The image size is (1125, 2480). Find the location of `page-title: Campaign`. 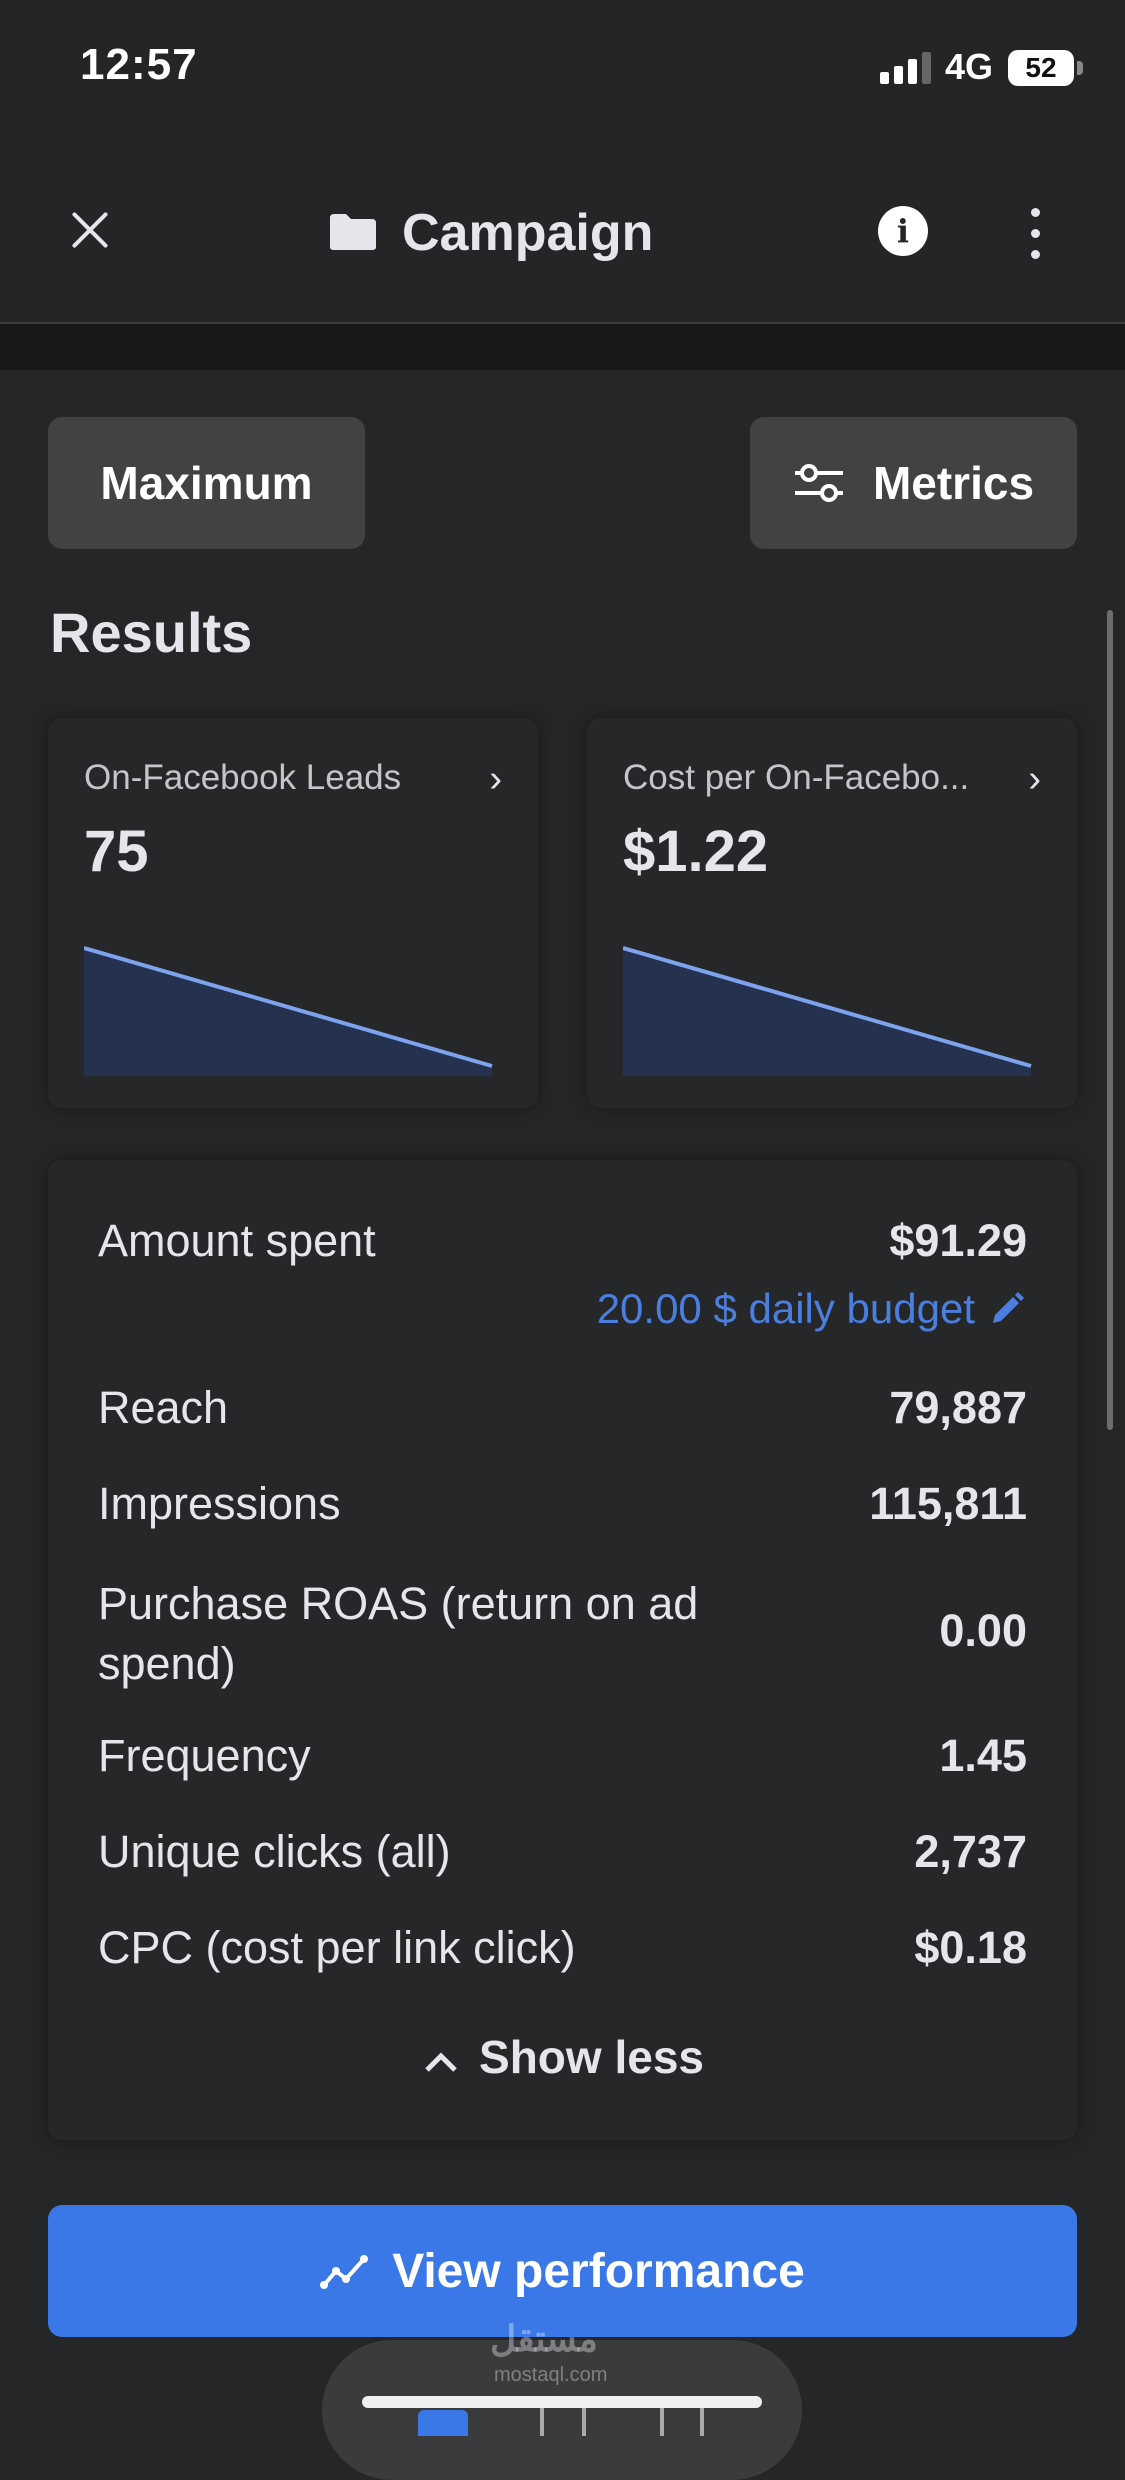

page-title: Campaign is located at coordinates (528, 233).